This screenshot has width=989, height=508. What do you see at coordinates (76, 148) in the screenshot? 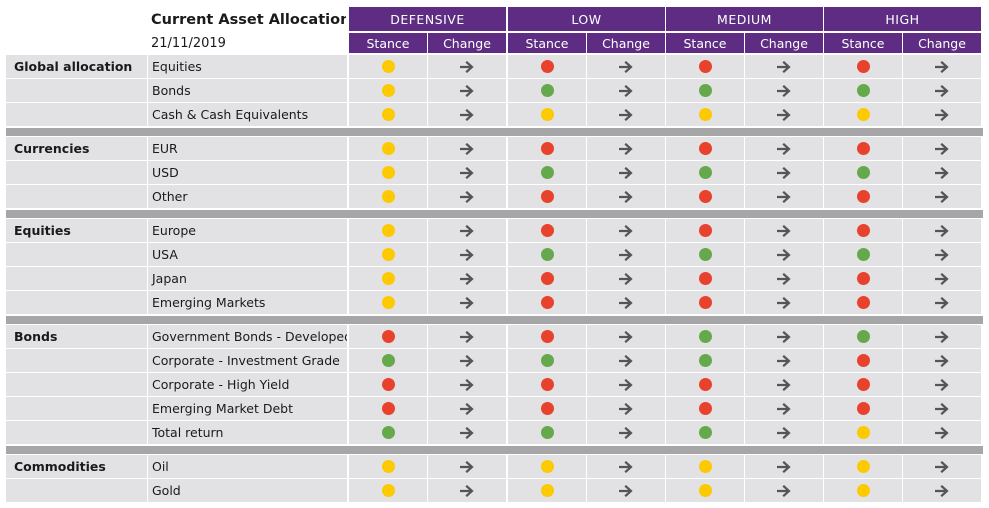
I see `category-label: Currencies` at bounding box center [76, 148].